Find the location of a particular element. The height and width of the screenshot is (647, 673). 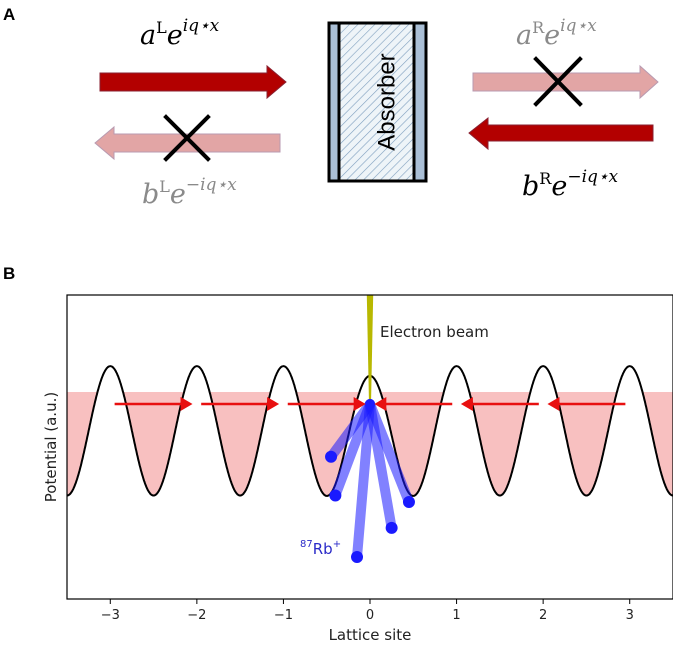

x-tick-label-2: −1 is located at coordinates (283, 615).